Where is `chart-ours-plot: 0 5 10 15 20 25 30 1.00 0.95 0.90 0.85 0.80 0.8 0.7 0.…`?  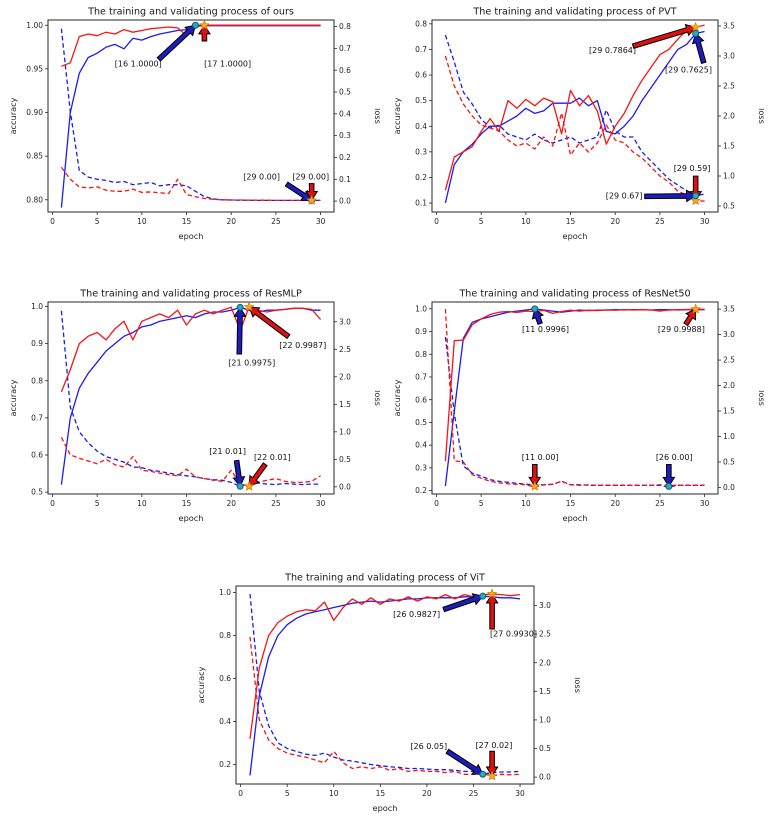
chart-ours-plot: 0 5 10 15 20 25 30 1.00 0.95 0.90 0.85 0.80 0.8 0.7 0.… is located at coordinates (194, 124).